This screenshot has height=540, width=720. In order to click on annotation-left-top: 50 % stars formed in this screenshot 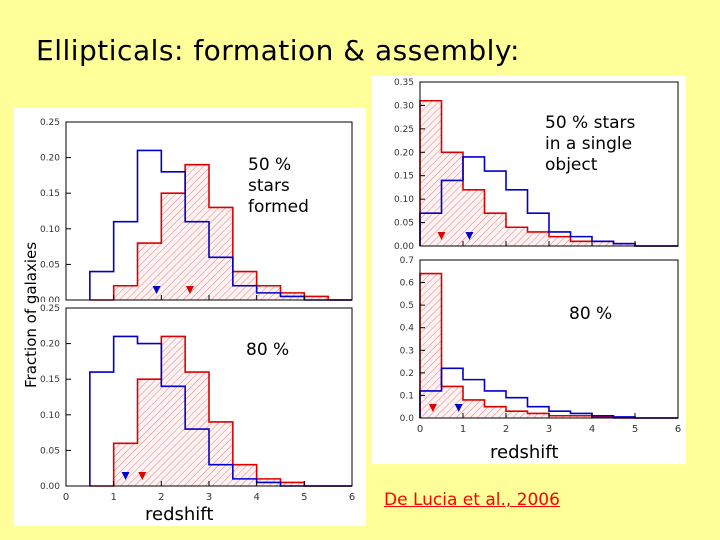, I will do `click(278, 186)`.